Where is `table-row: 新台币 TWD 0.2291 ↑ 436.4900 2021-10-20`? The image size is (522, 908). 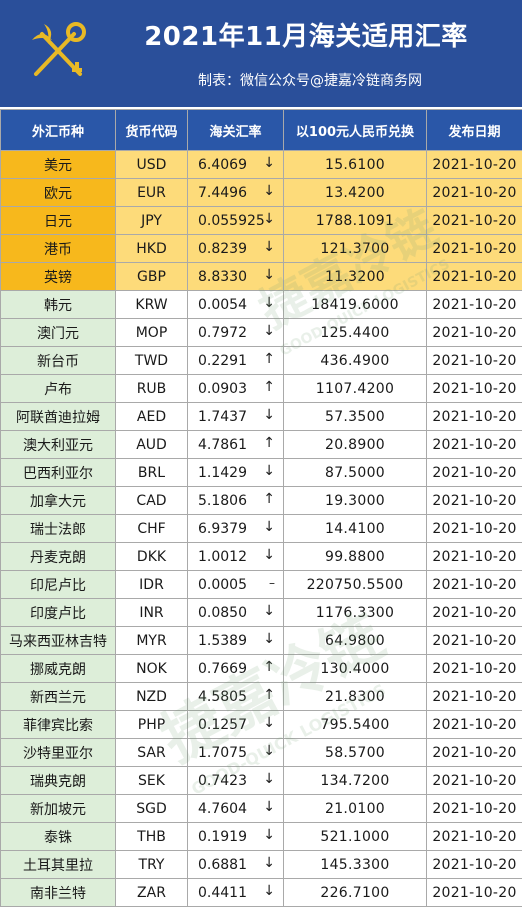 table-row: 新台币 TWD 0.2291 ↑ 436.4900 2021-10-20 is located at coordinates (261, 360).